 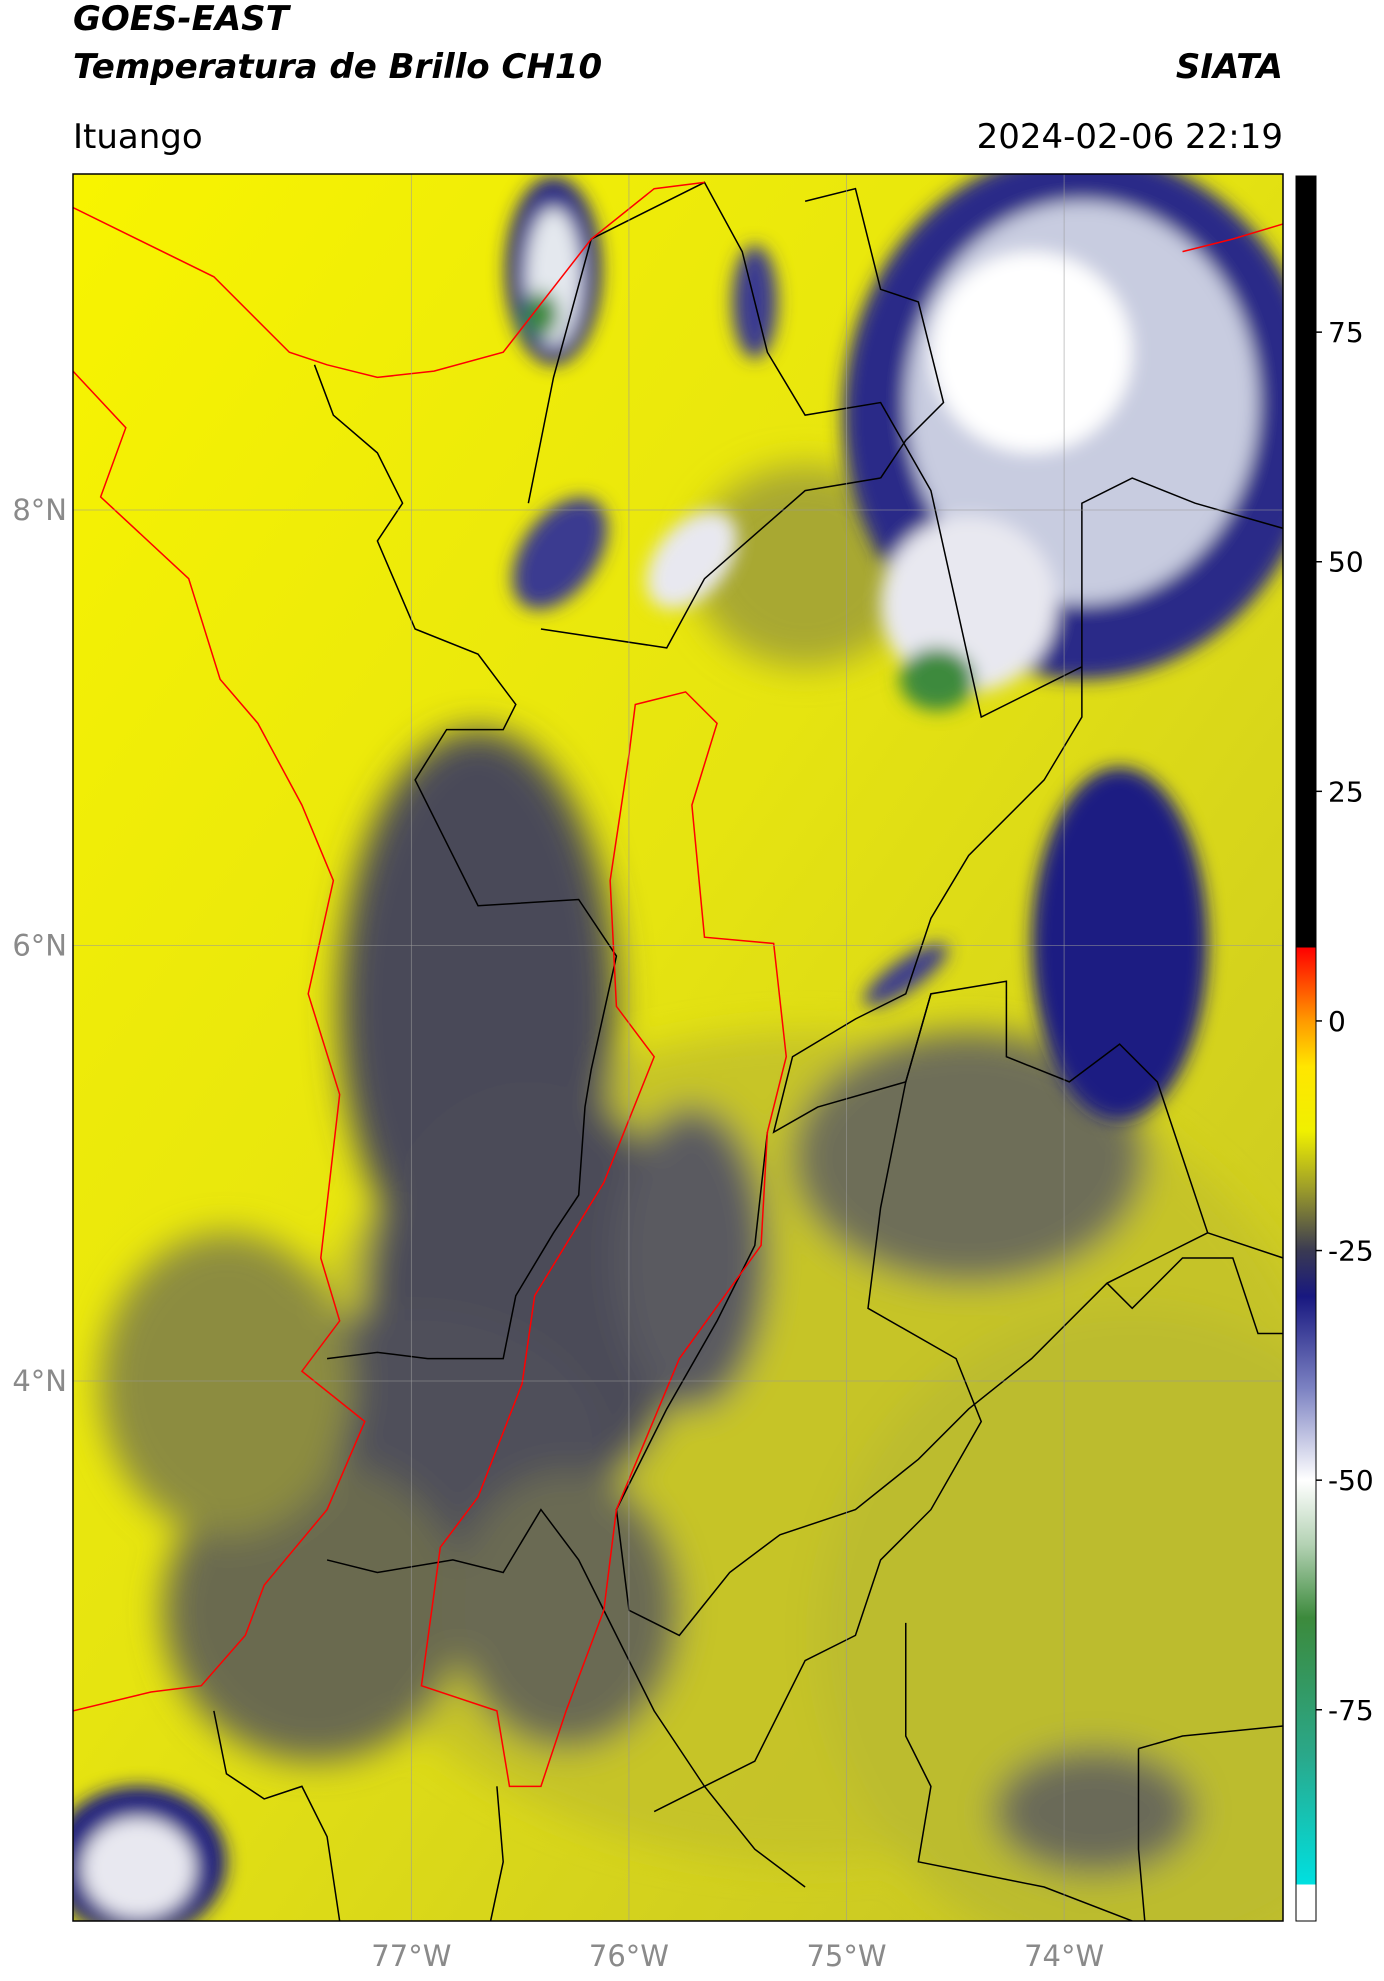 I want to click on colorbar-tick-label: 0, so click(x=1337, y=1021).